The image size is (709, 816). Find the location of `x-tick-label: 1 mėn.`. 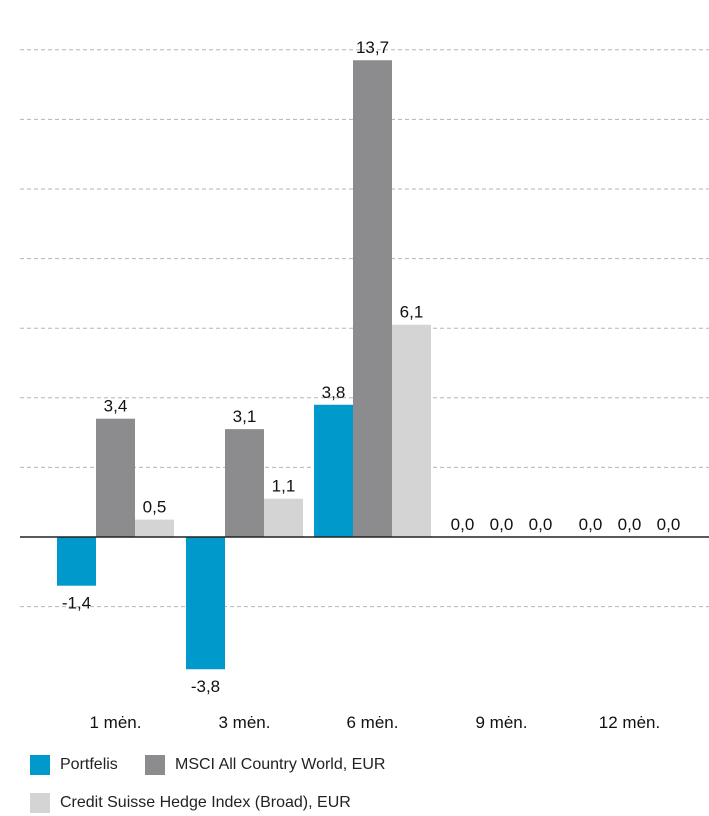

x-tick-label: 1 mėn. is located at coordinates (116, 722).